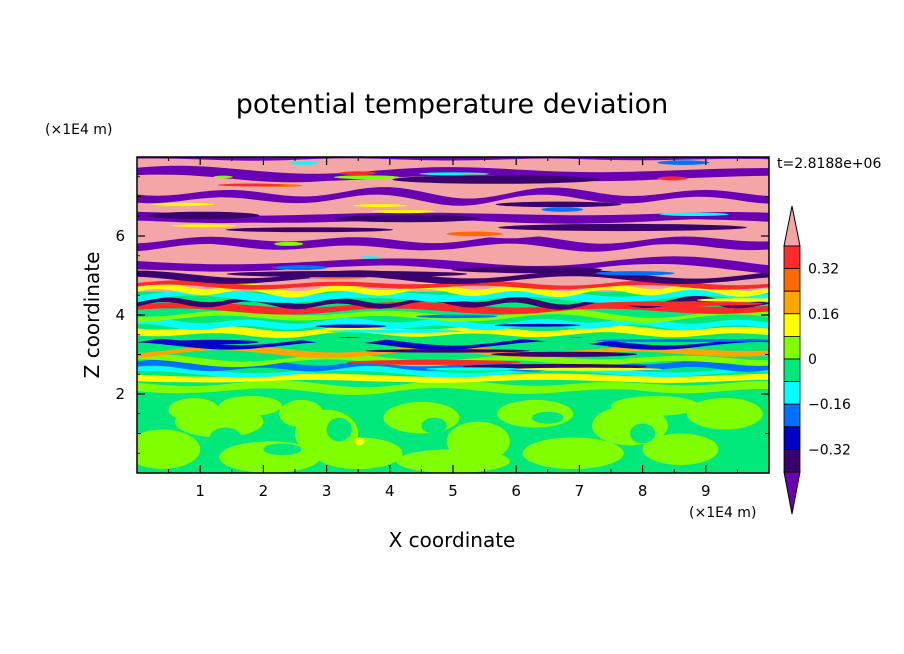 The image size is (904, 654). Describe the element at coordinates (516, 491) in the screenshot. I see `x-tick-label: 6` at that location.